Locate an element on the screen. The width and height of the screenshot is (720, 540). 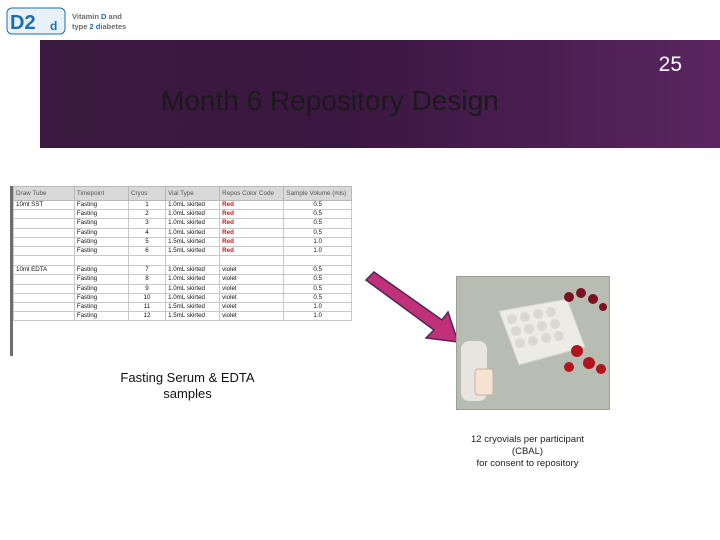
header-cell: Vial Type is located at coordinates (193, 193).